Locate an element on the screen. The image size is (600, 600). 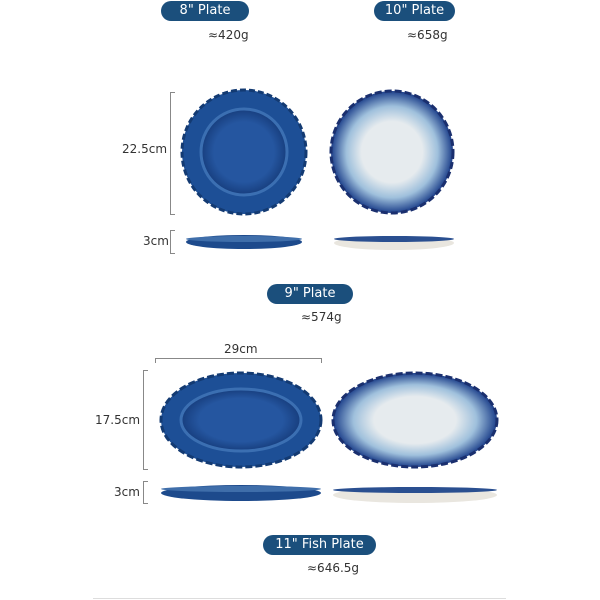
plate-label-9in: 9" Plate is located at coordinates (310, 294).